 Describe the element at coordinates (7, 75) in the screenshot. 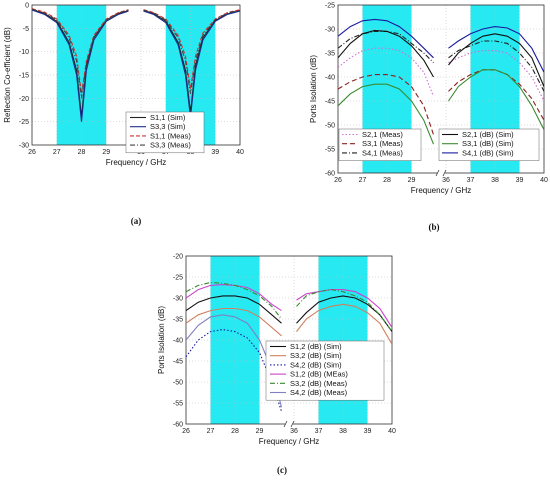

I see `y-axis-label: Reflection Co-efficient (dB)` at that location.